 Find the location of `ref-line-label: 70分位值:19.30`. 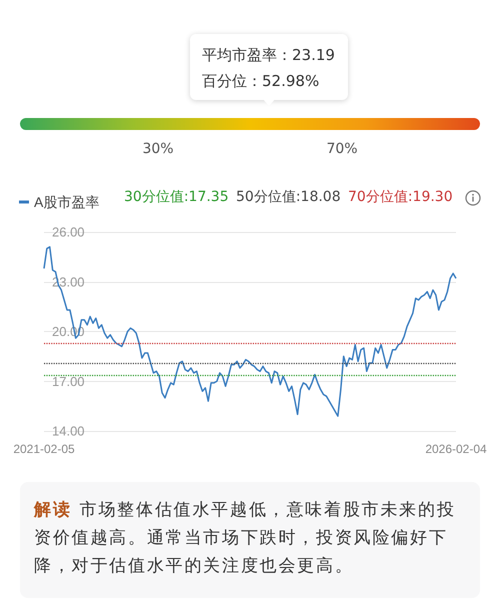

ref-line-label: 70分位值:19.30 is located at coordinates (400, 197).